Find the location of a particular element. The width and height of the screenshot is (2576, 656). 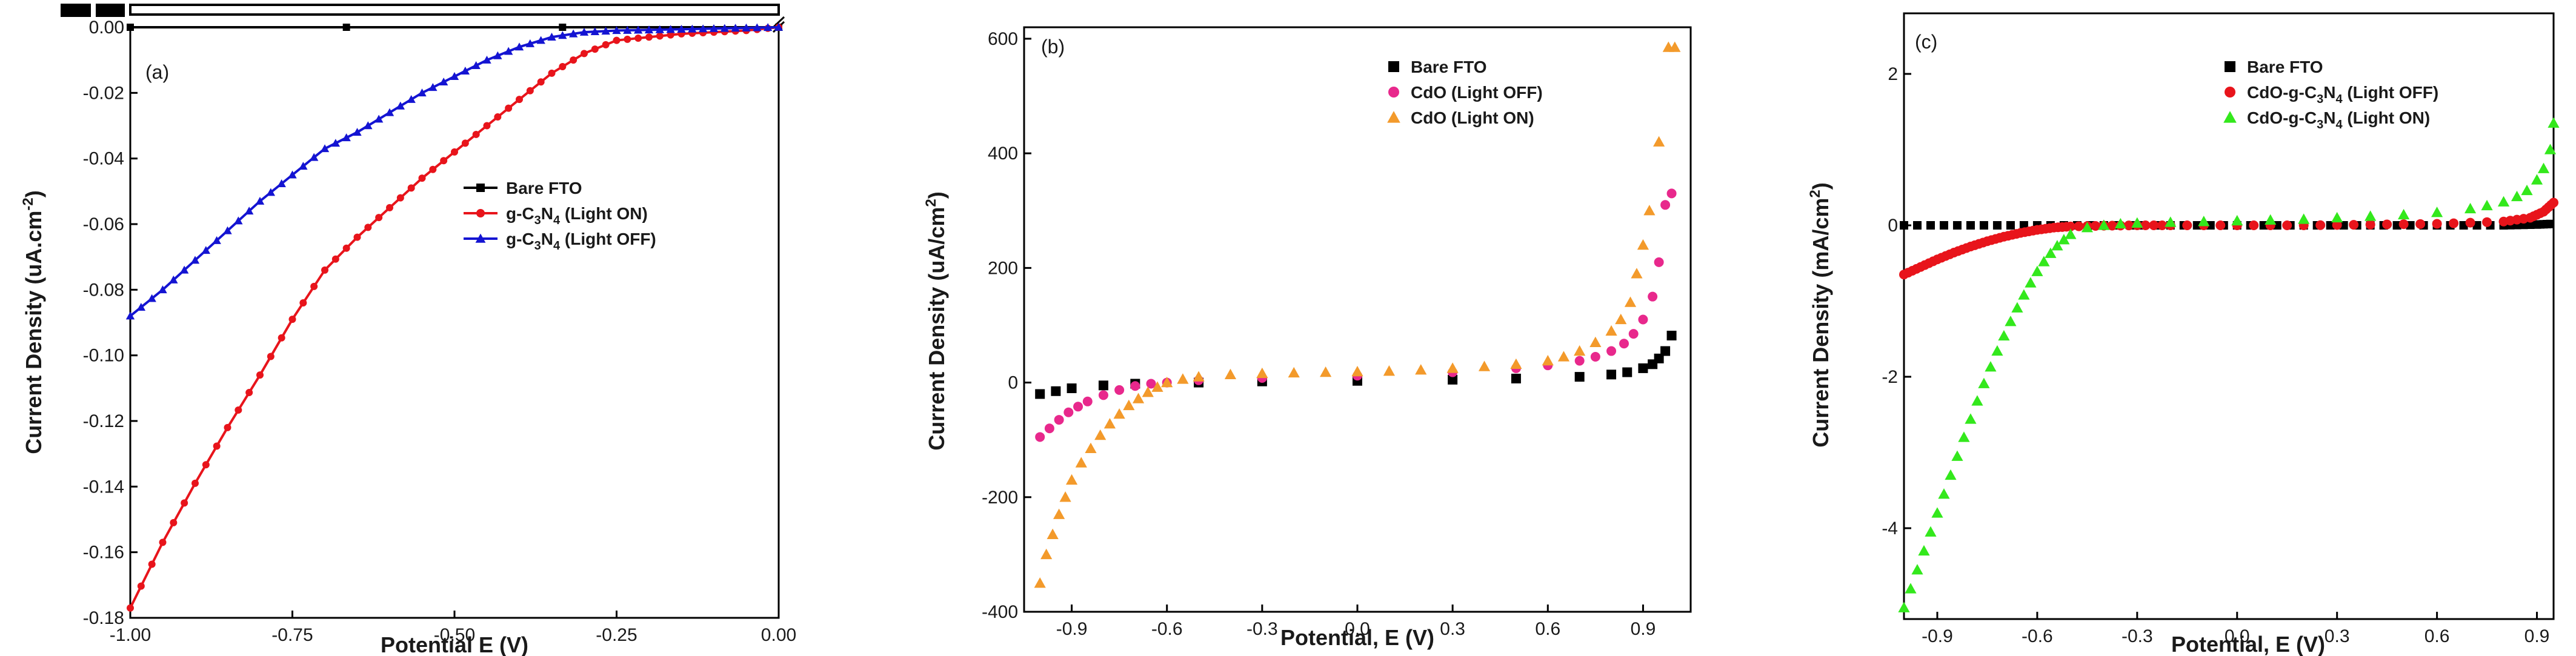

y-tick-label: -0.06 is located at coordinates (103, 224).